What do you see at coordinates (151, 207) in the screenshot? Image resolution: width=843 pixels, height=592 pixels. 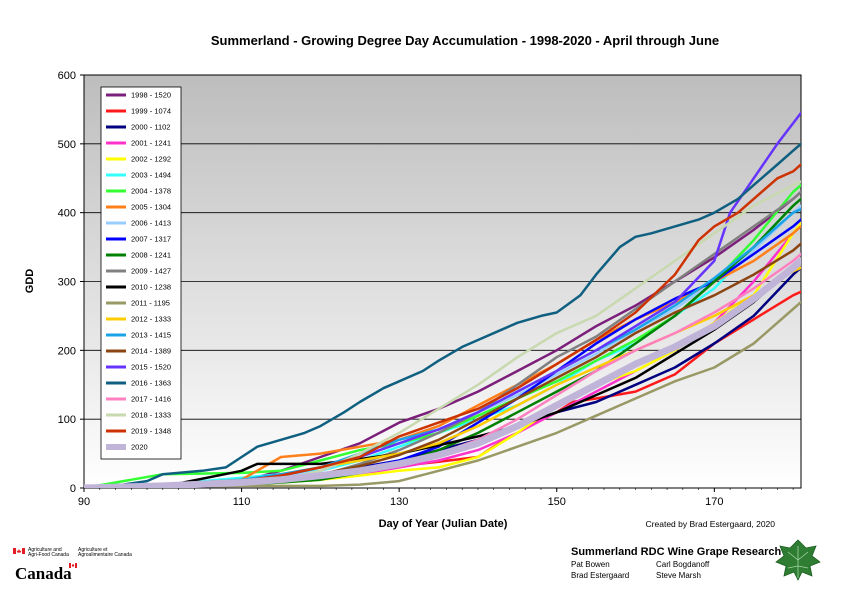 I see `legend-label: 2005 - 1304` at bounding box center [151, 207].